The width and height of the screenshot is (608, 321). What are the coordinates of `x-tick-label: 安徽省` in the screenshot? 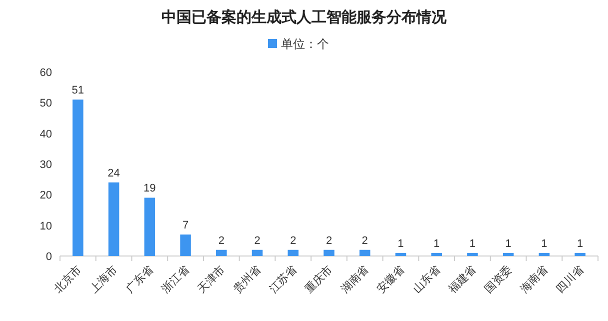 It's located at (390, 279).